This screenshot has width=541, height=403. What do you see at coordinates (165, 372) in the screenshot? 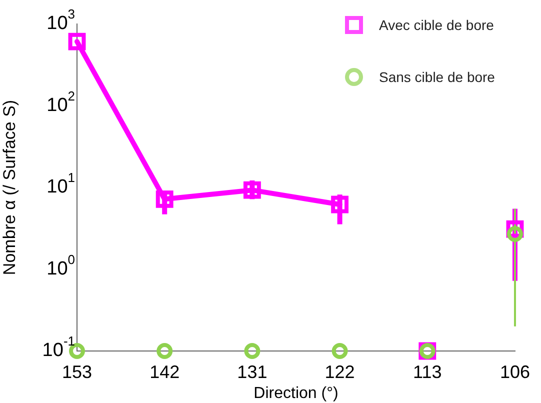
I see `x-tick-label: 142` at bounding box center [165, 372].